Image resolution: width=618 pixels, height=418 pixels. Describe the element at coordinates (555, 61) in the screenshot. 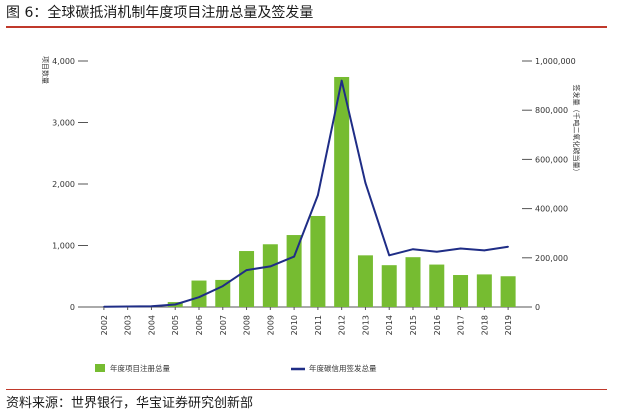

I see `y-right-tick-label: 1,000,000` at that location.